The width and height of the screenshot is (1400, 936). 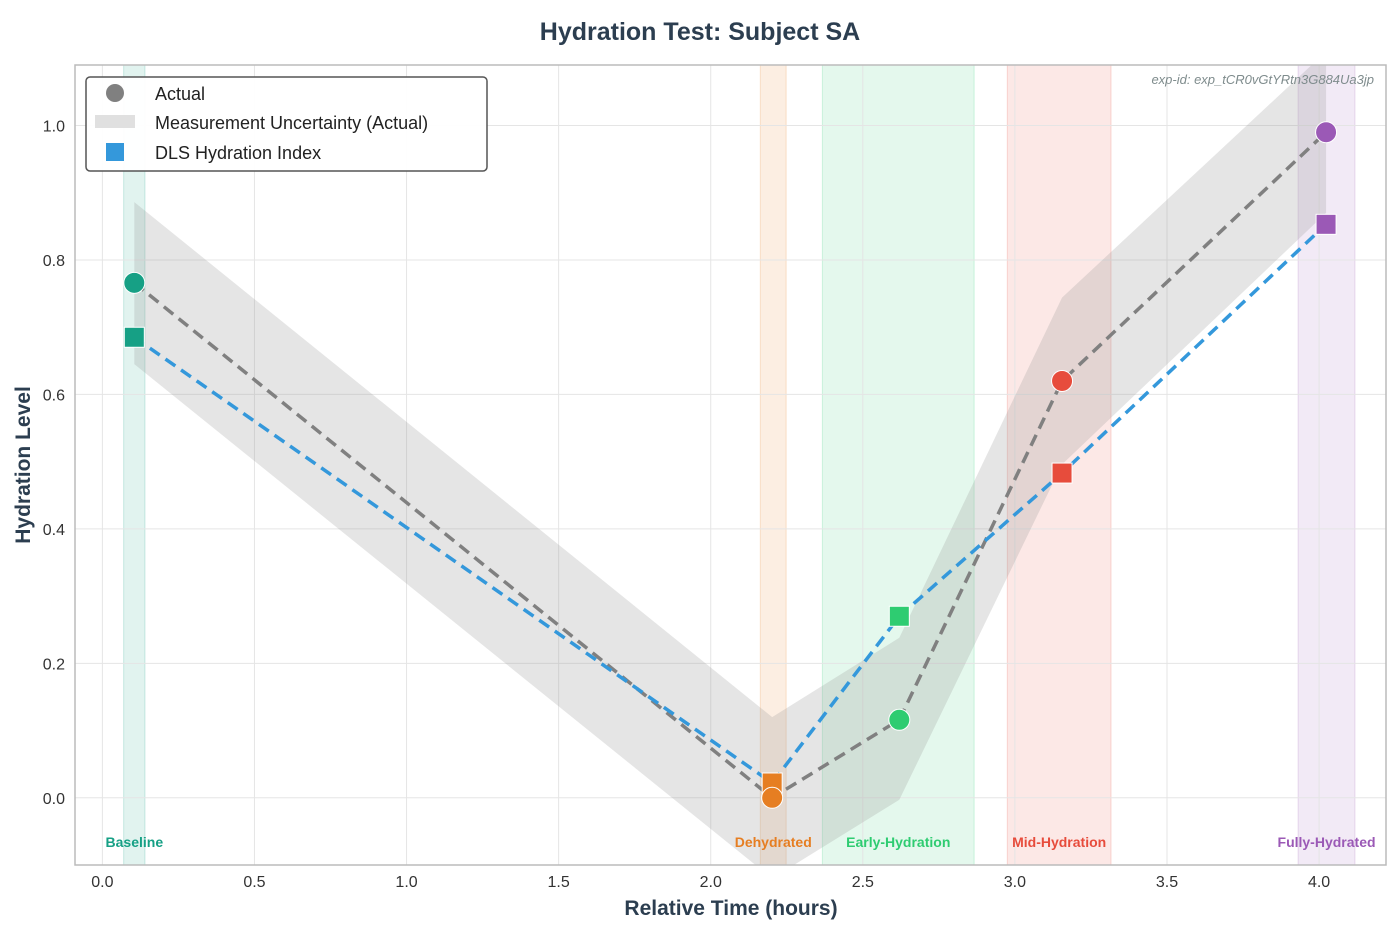 I want to click on x-axis-label: Relative Time (hours), so click(x=730, y=908).